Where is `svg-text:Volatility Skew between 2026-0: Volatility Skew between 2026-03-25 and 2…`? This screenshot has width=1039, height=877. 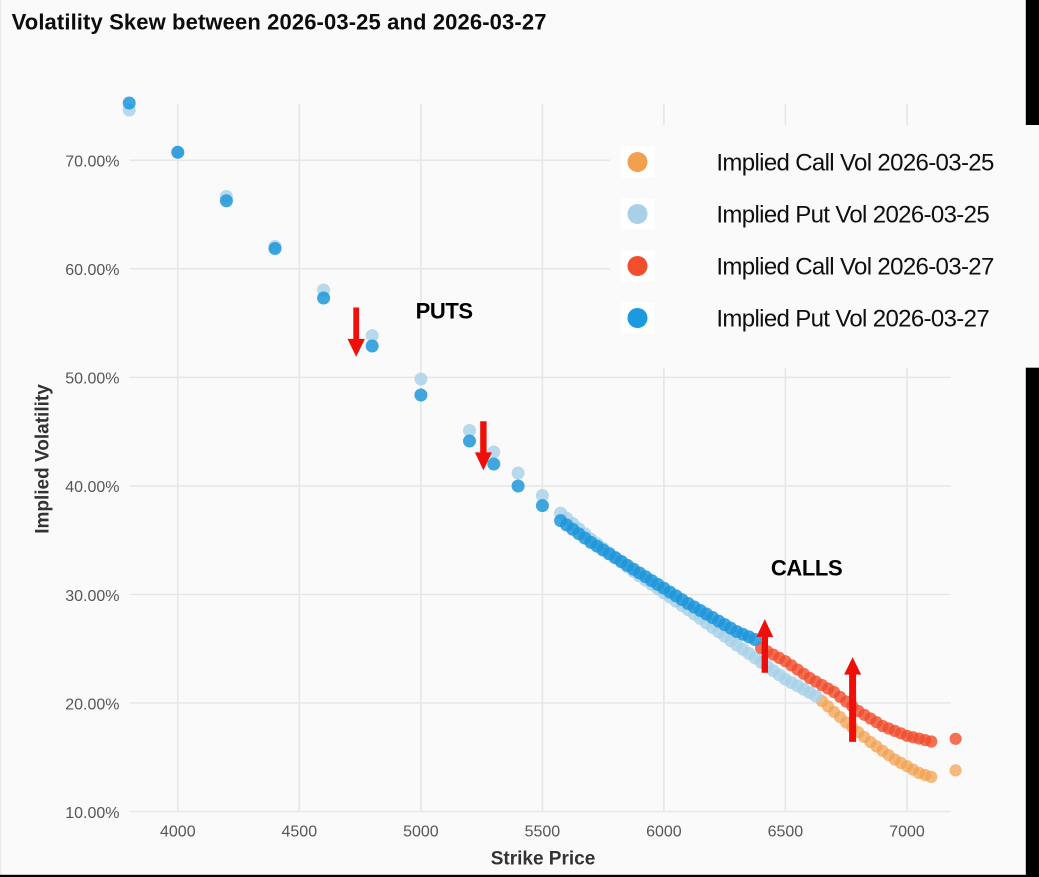
svg-text:Volatility Skew between 2026-0: Volatility Skew between 2026-03-25 and 2… is located at coordinates (279, 22).